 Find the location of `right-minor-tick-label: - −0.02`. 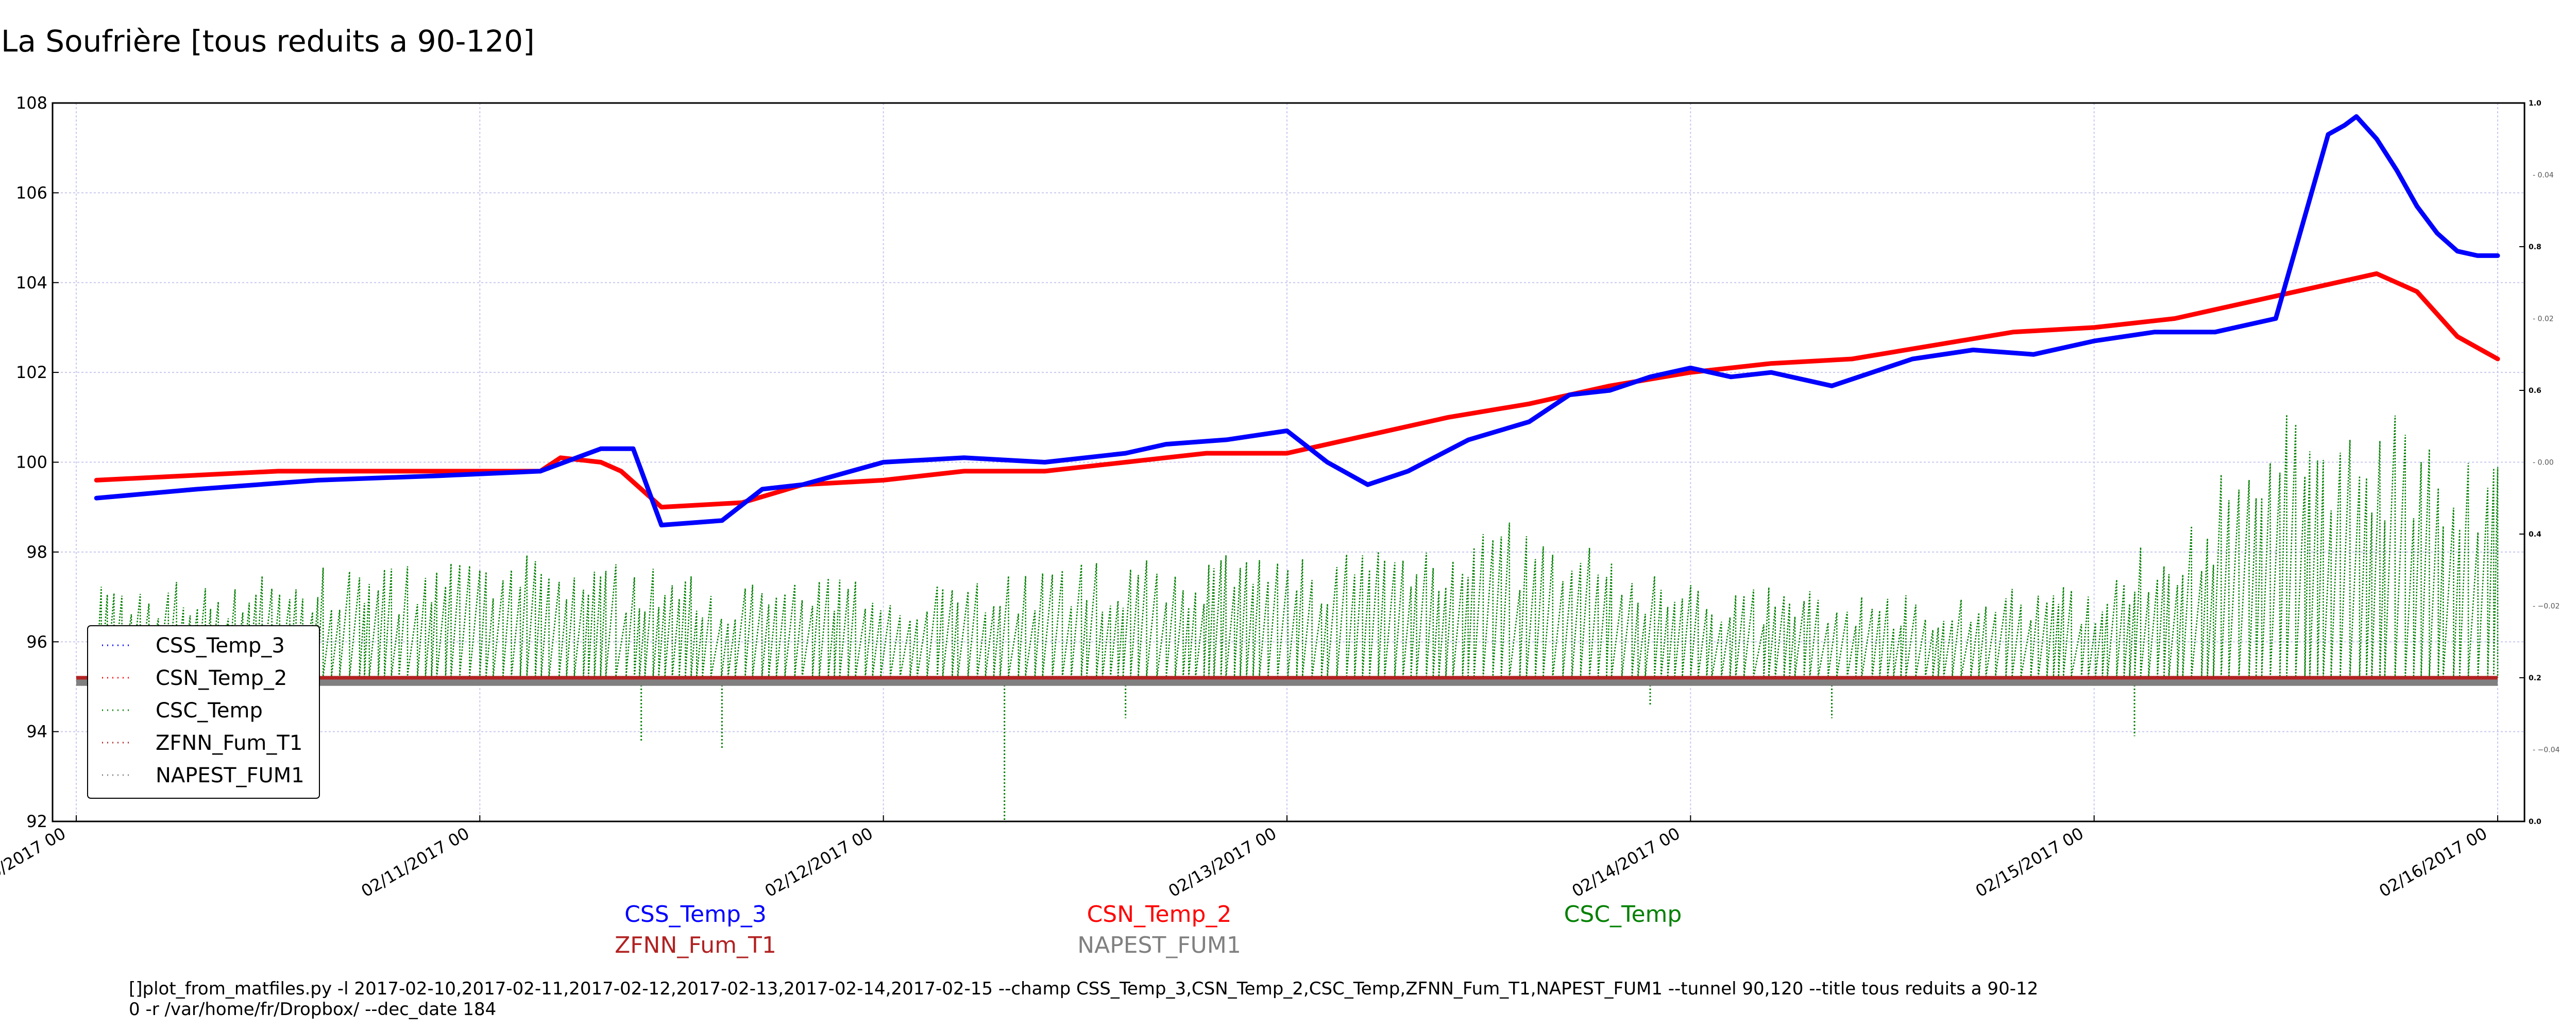

right-minor-tick-label: - −0.02 is located at coordinates (2546, 607).